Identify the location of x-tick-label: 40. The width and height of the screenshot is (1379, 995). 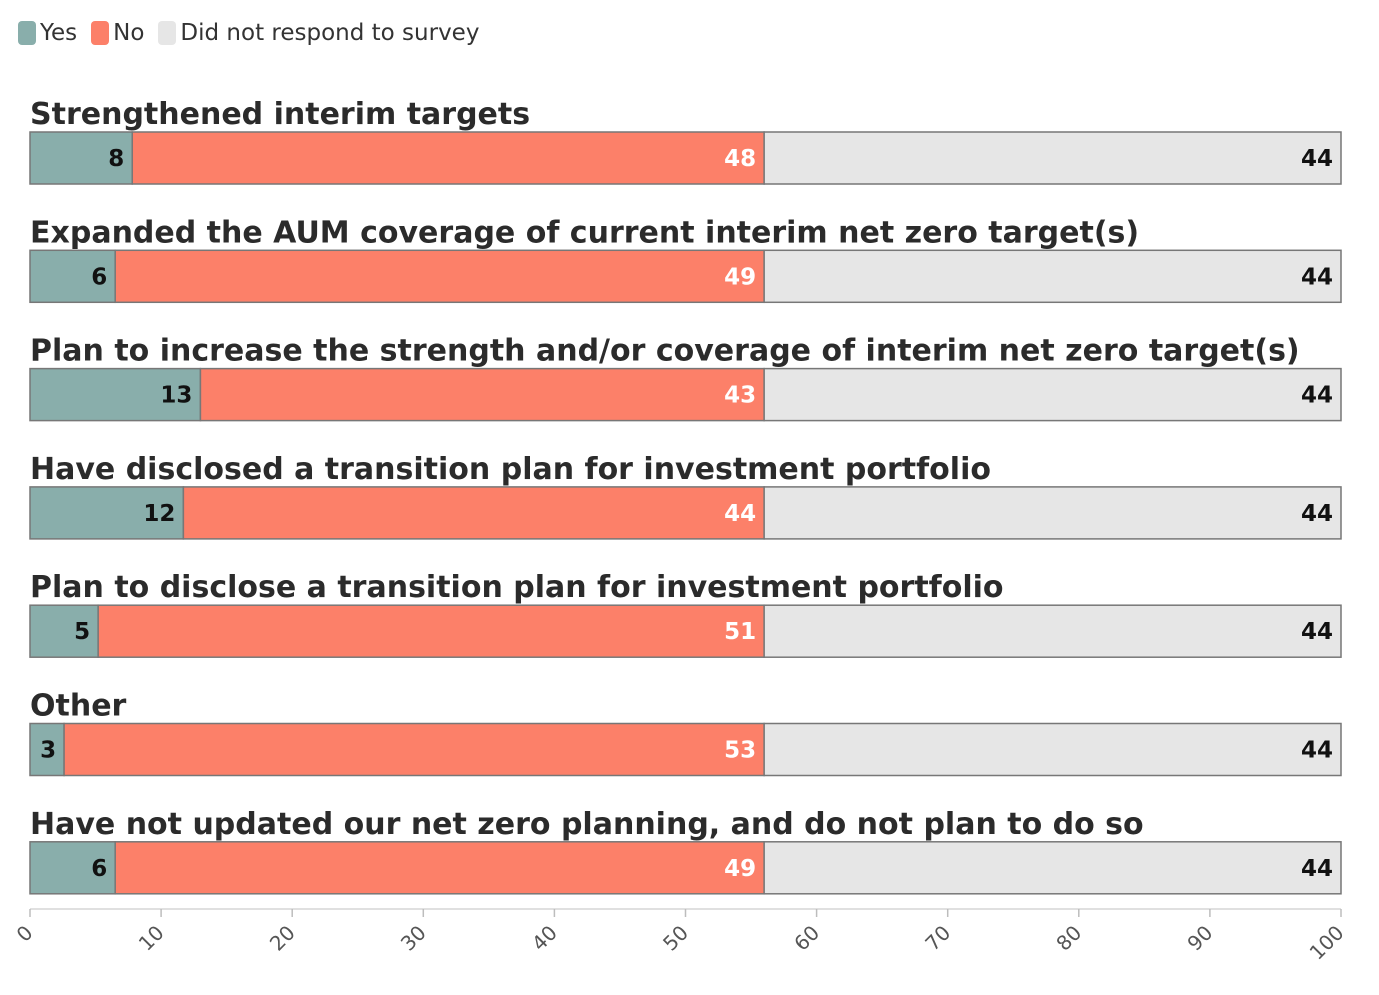
(544, 938).